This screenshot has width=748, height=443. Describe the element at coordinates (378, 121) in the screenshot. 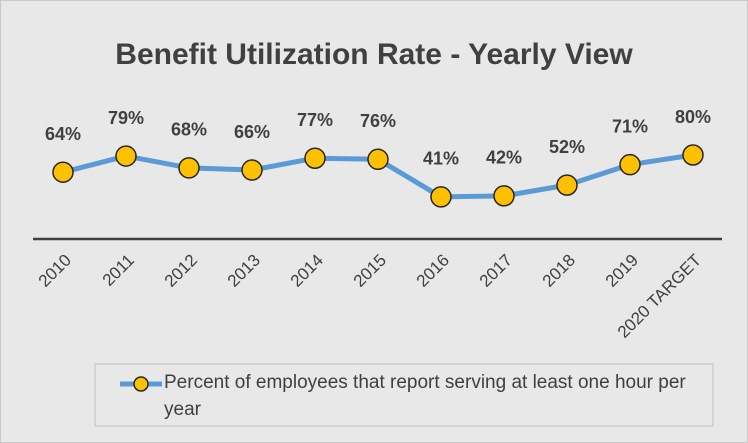

I see `data-label: 76%` at that location.